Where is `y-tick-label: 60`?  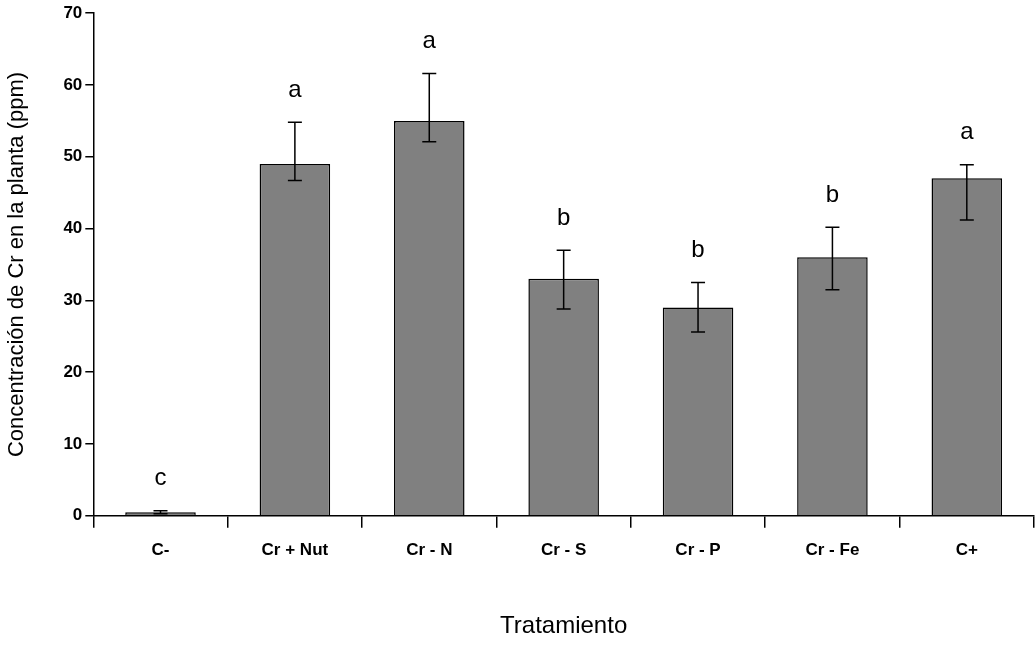 y-tick-label: 60 is located at coordinates (73, 84).